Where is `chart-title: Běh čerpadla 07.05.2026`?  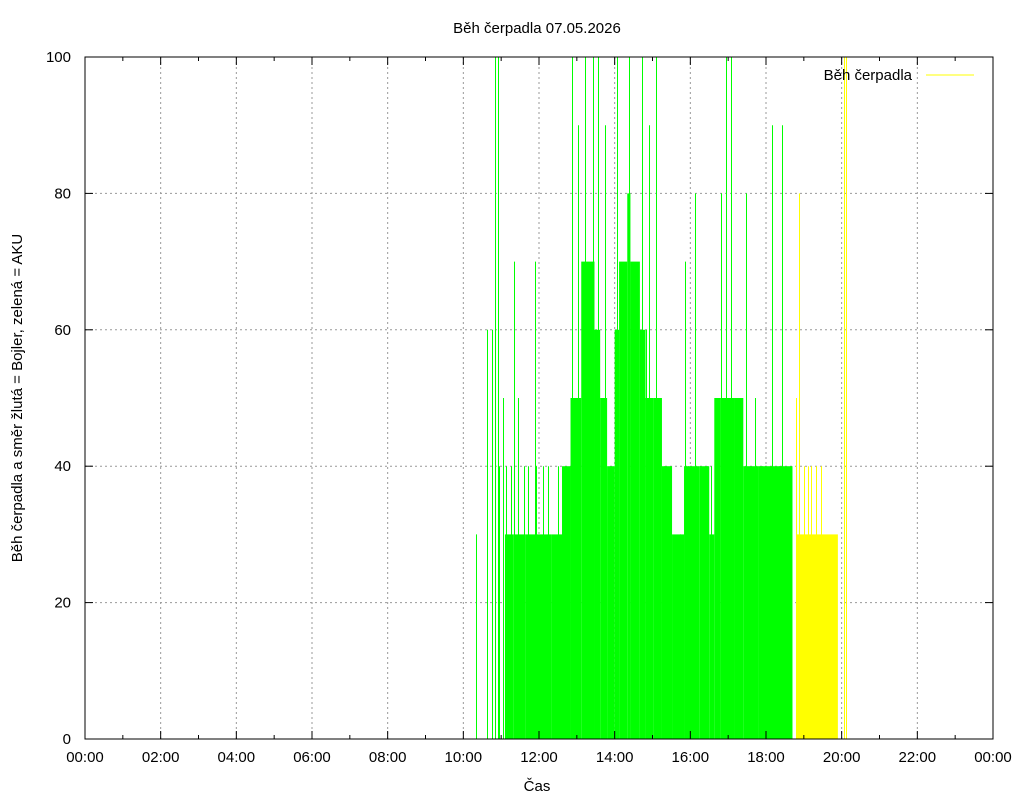 chart-title: Běh čerpadla 07.05.2026 is located at coordinates (537, 28).